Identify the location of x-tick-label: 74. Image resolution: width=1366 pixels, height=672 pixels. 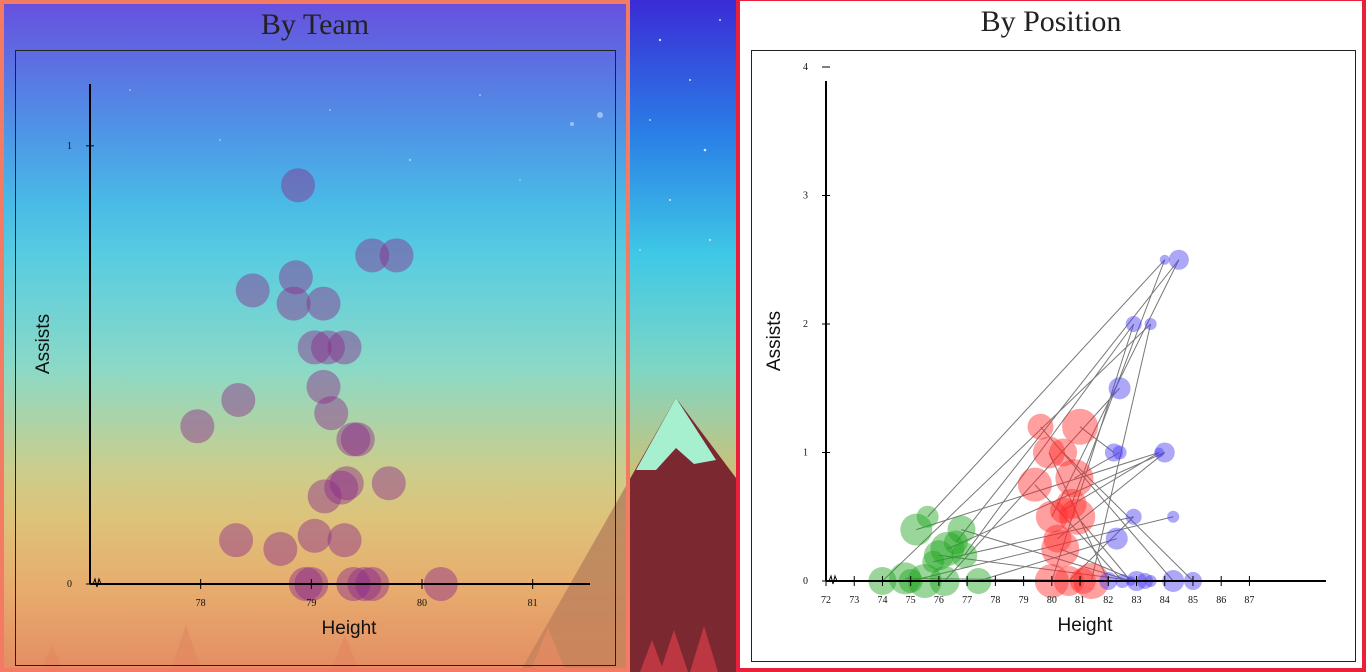
(882, 600).